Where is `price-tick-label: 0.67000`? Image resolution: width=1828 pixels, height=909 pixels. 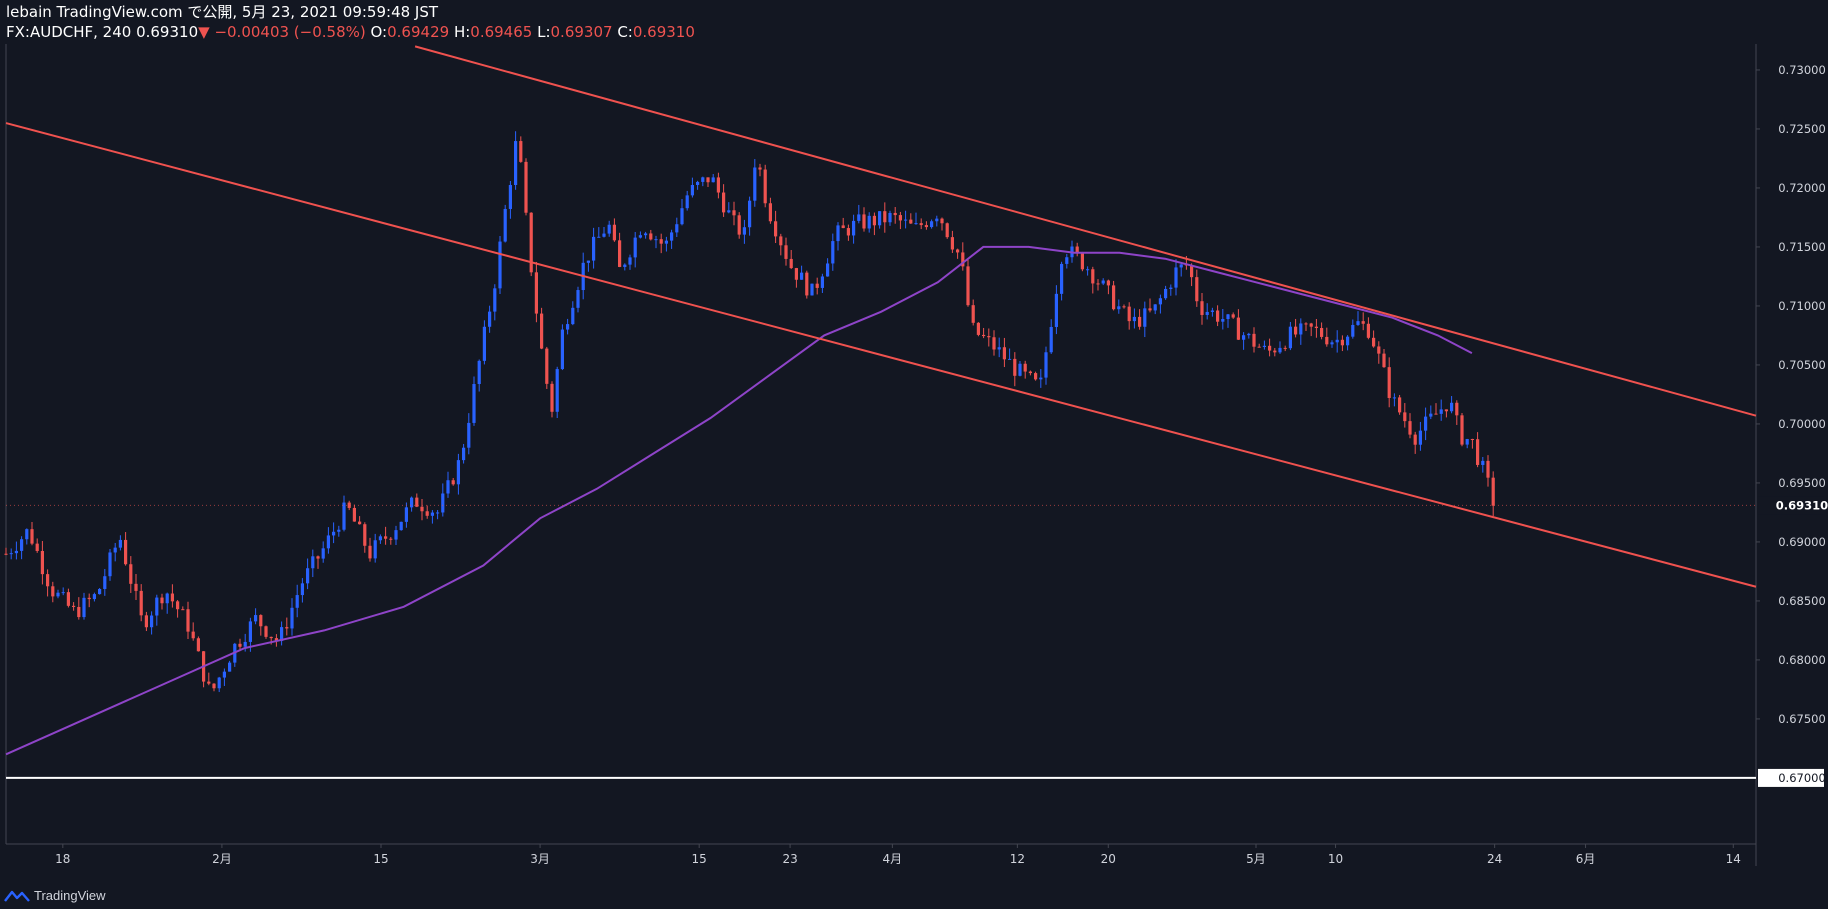
price-tick-label: 0.67000 is located at coordinates (1802, 778).